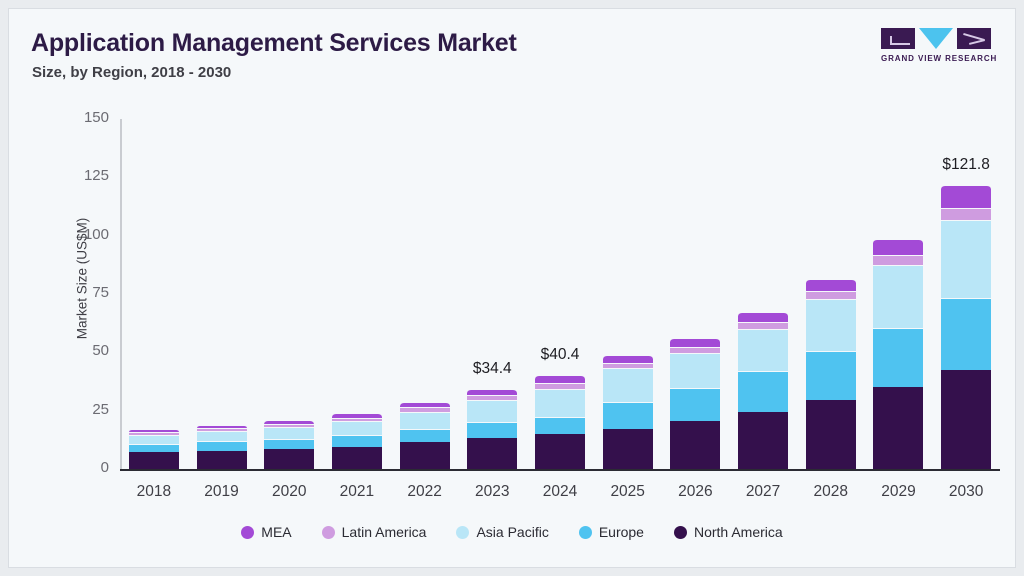 Image resolution: width=1024 pixels, height=576 pixels. What do you see at coordinates (502, 532) in the screenshot?
I see `legend-item: Asia Pacific` at bounding box center [502, 532].